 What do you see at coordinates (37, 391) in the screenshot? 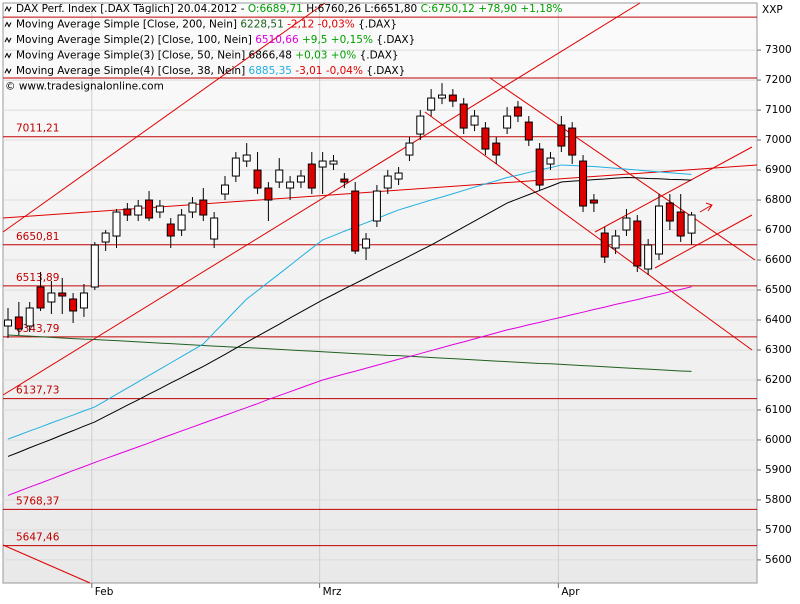
I see `level-label: 6137,73` at bounding box center [37, 391].